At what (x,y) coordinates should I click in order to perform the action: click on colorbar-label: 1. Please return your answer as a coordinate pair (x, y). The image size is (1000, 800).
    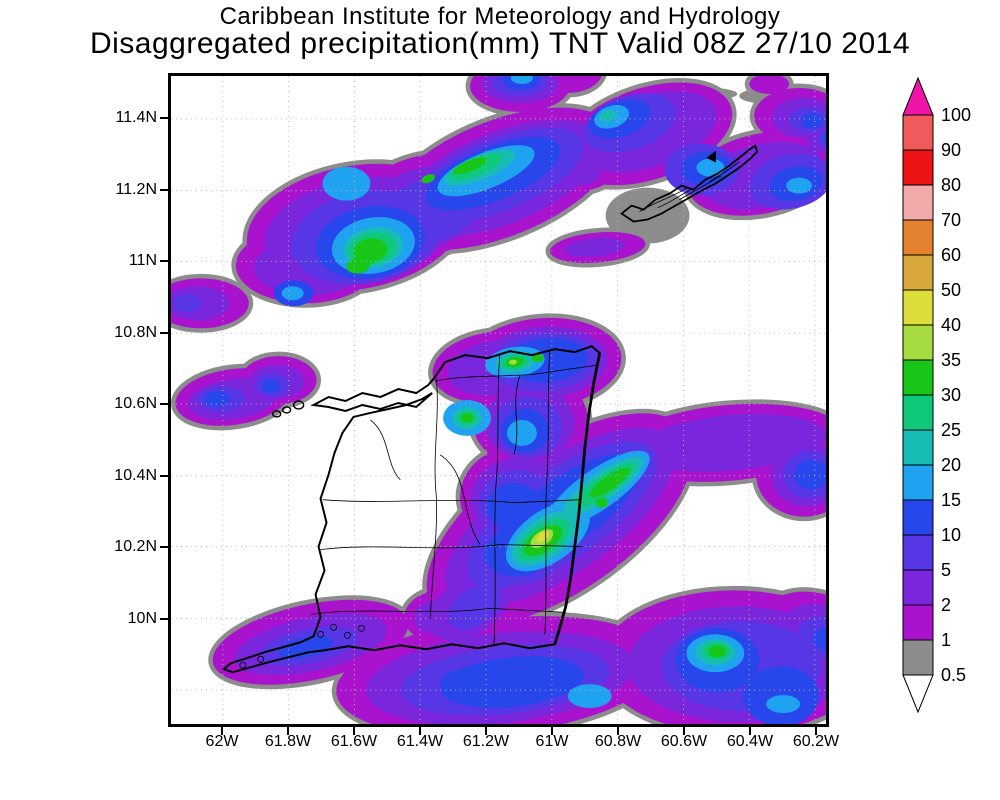
    Looking at the image, I should click on (946, 640).